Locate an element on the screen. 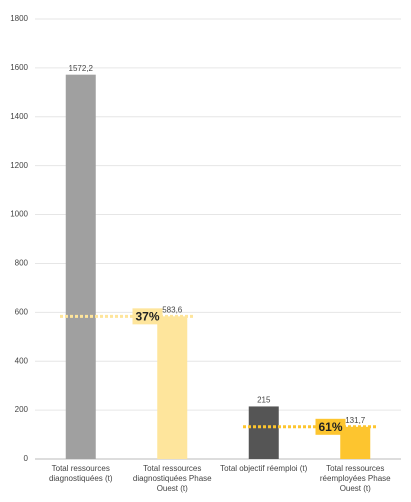 The image size is (411, 502). annotation-label: 37% is located at coordinates (147, 317).